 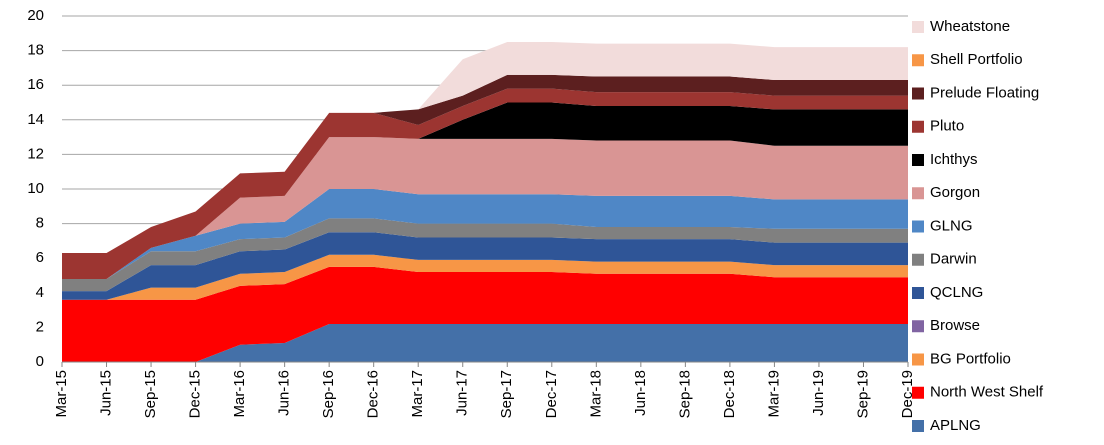 What do you see at coordinates (40, 292) in the screenshot?
I see `y-tick-label: 4` at bounding box center [40, 292].